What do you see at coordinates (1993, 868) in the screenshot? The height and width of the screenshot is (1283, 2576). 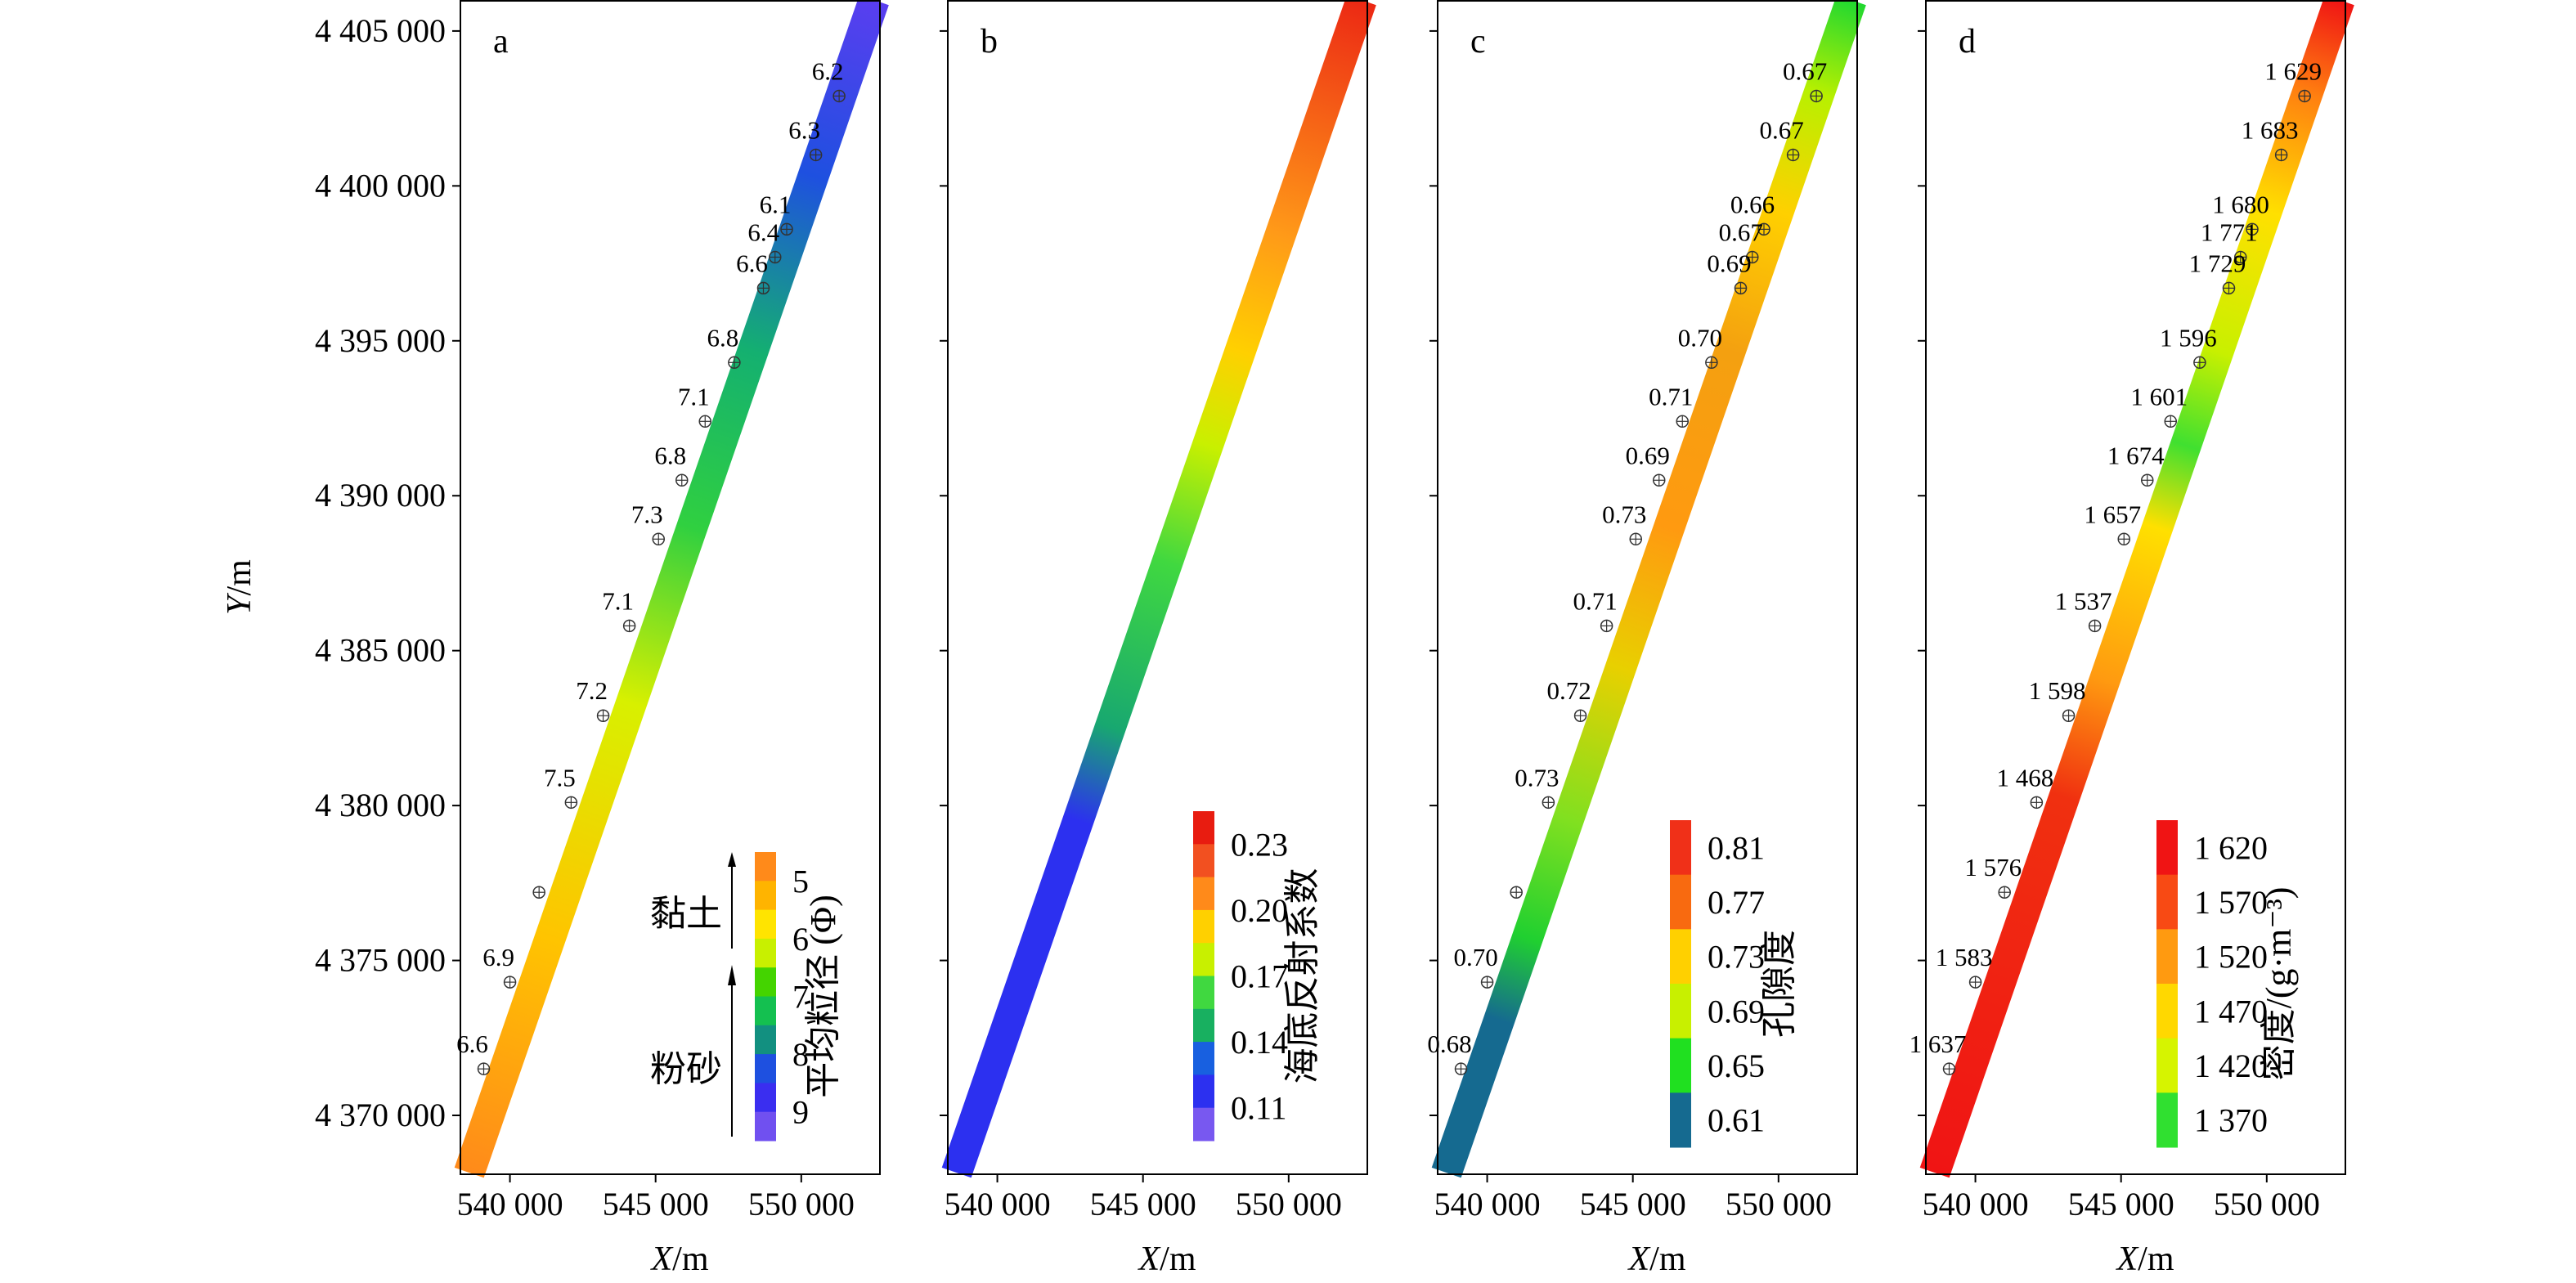 I see `sample-value-label: 1 576` at bounding box center [1993, 868].